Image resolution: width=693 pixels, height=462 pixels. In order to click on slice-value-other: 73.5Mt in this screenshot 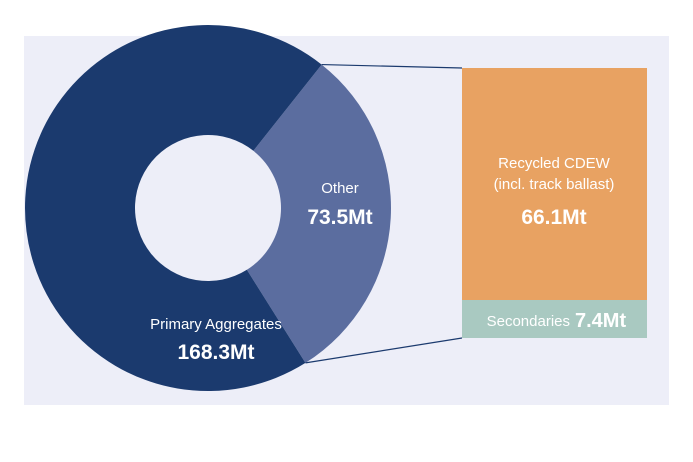, I will do `click(339, 217)`.